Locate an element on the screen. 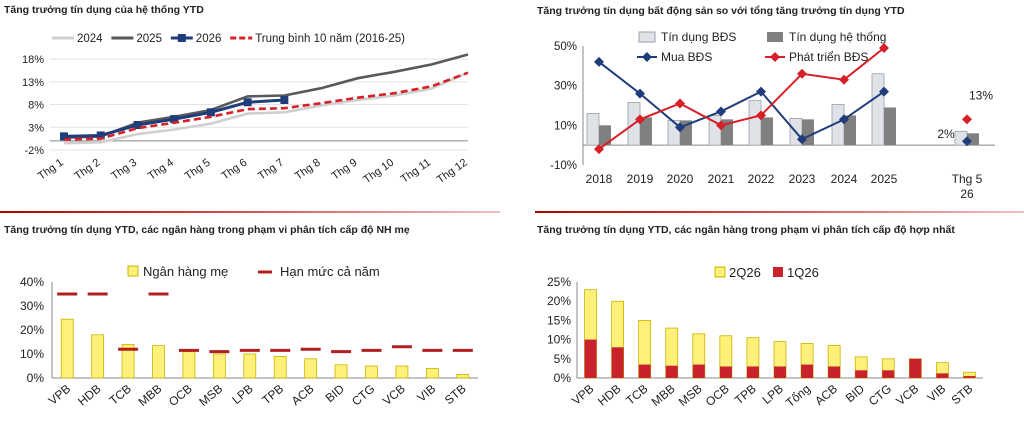 This screenshot has height=431, width=1024. x-tick-label: Thg 10 is located at coordinates (378, 171).